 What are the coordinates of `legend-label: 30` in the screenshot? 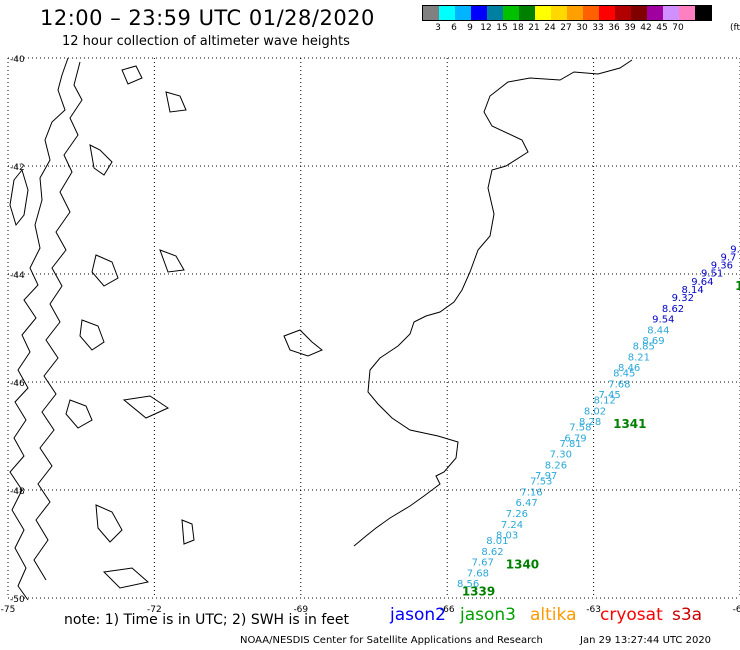 It's located at (582, 28).